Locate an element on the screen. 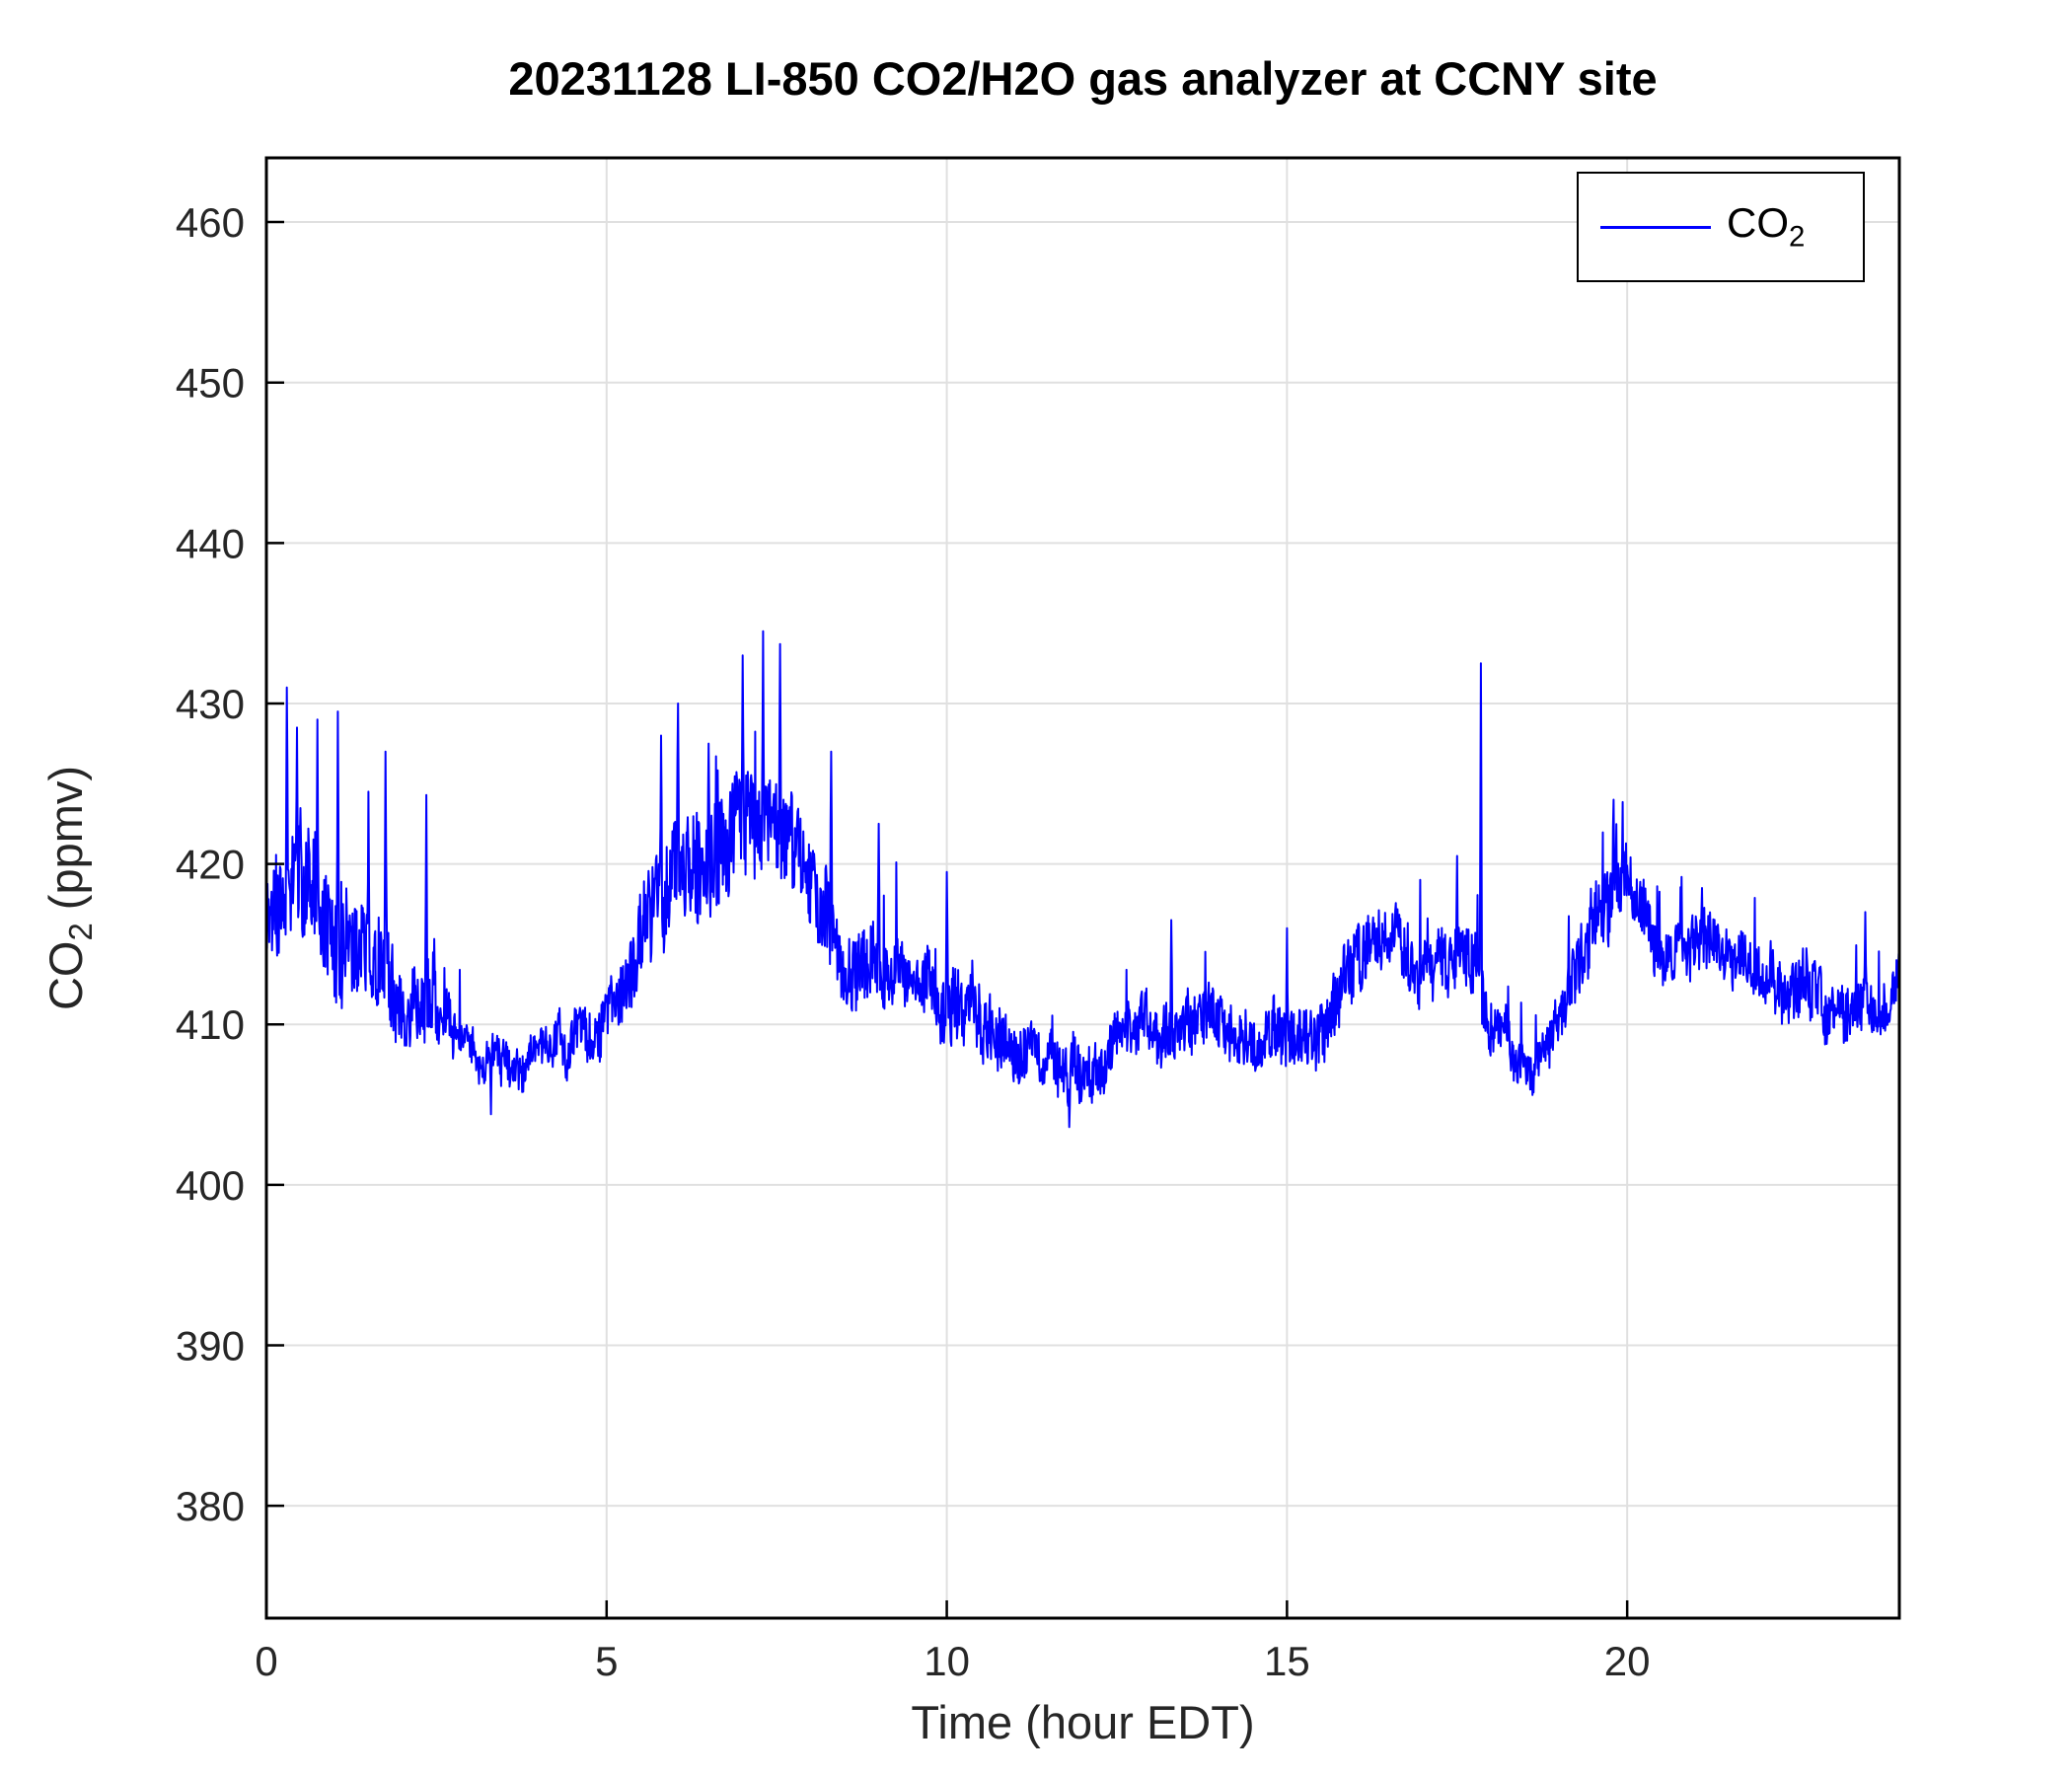 Image resolution: width=2072 pixels, height=1776 pixels. y-axis-label-prefix: CO is located at coordinates (65, 976).